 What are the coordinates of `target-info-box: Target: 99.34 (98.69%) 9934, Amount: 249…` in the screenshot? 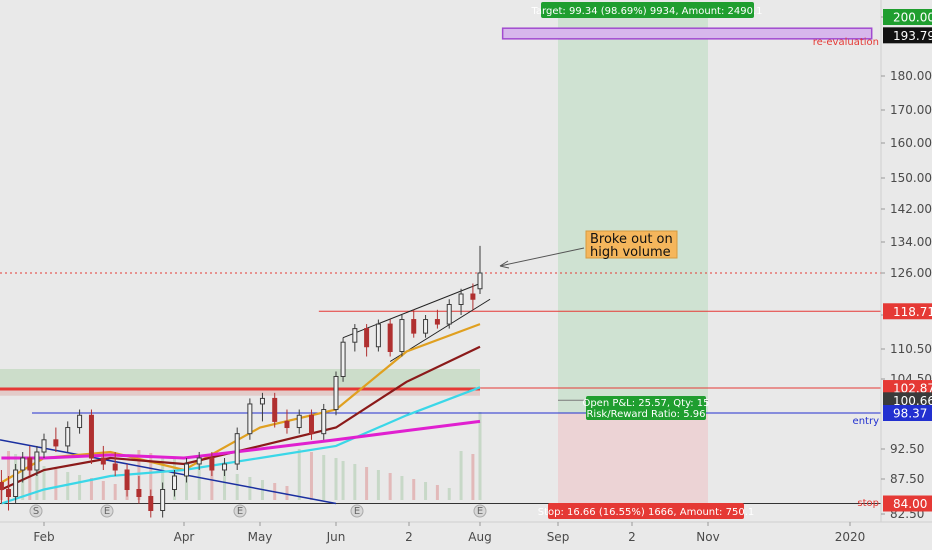 It's located at (646, 10).